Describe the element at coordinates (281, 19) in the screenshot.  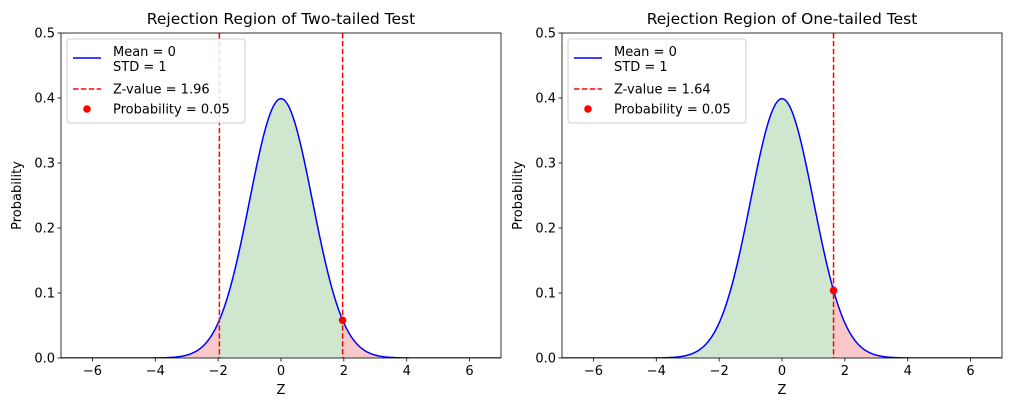
I see `chart-title: Rejection Region of Two-tailed Test` at that location.